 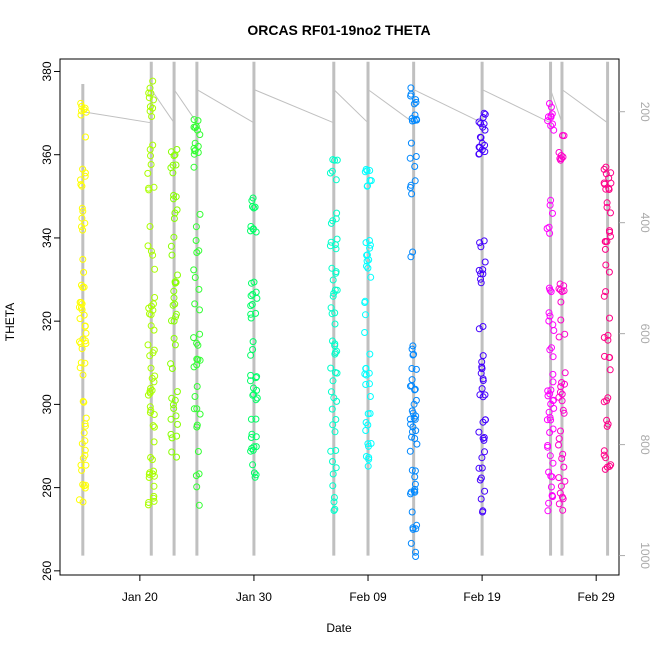 I want to click on x-tick-label: Jan 30, so click(x=254, y=597).